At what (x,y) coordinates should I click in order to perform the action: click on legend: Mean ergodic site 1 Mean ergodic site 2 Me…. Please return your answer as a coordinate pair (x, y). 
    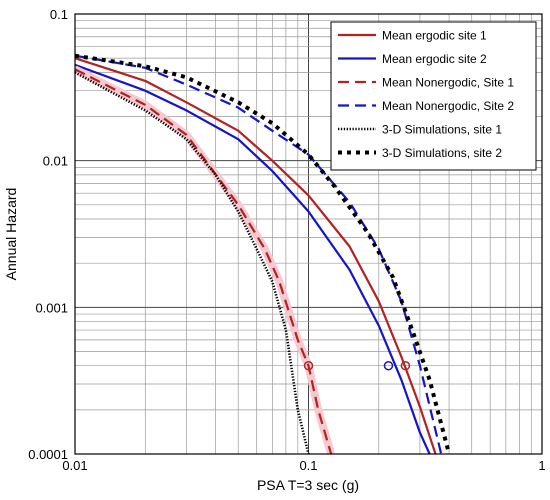
    Looking at the image, I should click on (433, 96).